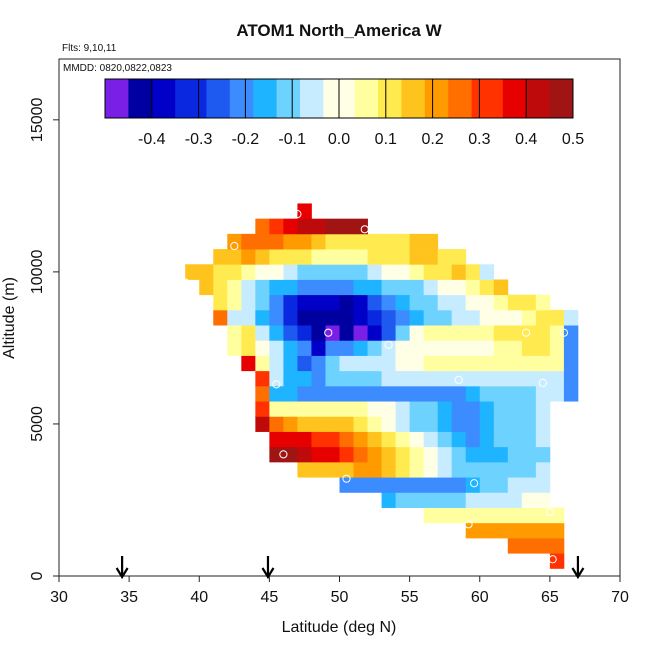  Describe the element at coordinates (410, 597) in the screenshot. I see `x-tick-label: 55` at that location.